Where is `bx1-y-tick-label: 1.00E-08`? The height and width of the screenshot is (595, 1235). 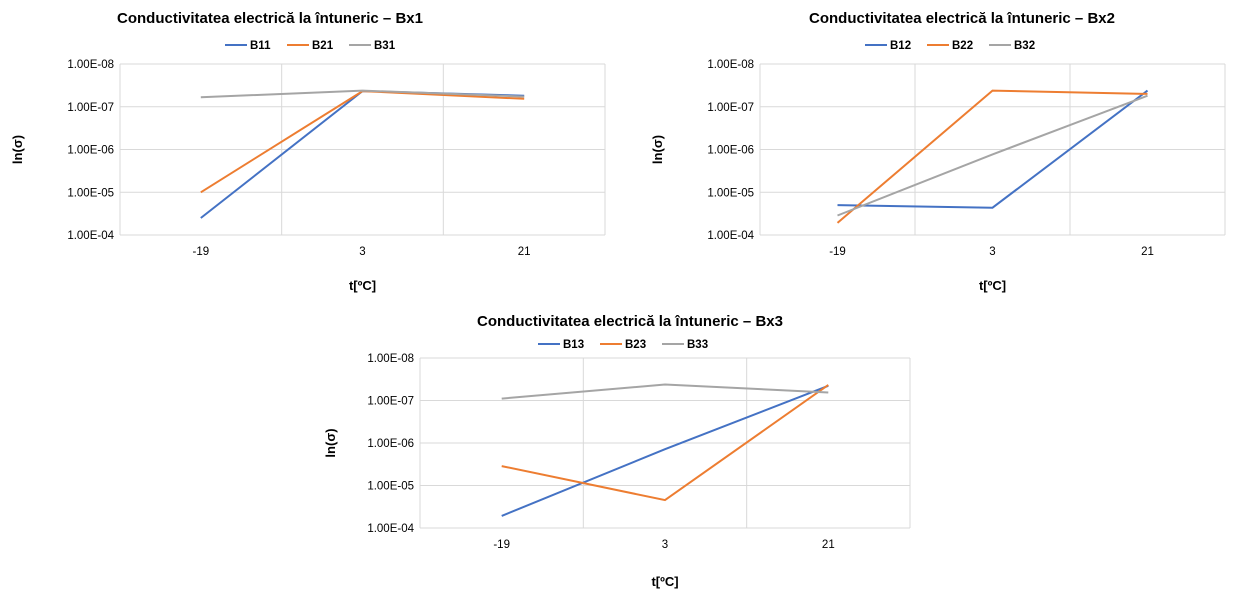
bx1-y-tick-label: 1.00E-08 is located at coordinates (90, 65).